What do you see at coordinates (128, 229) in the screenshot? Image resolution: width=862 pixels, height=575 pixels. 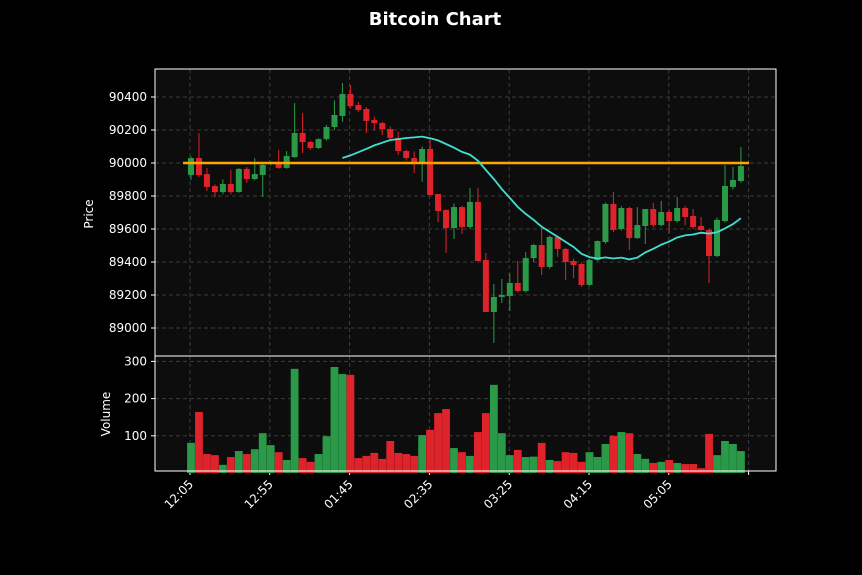 I see `price-tick-label: 89600` at bounding box center [128, 229].